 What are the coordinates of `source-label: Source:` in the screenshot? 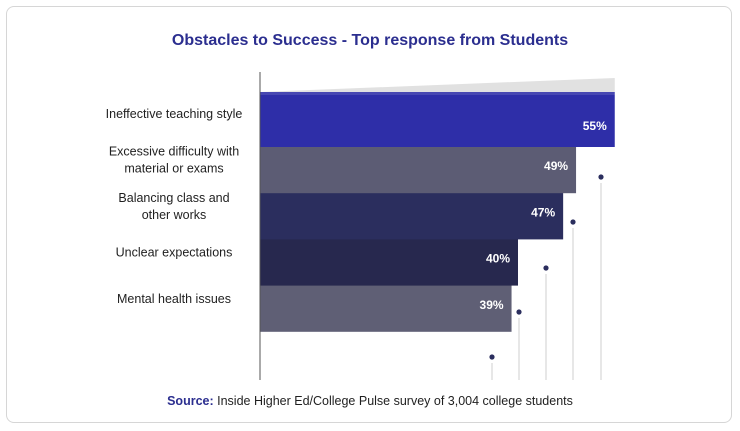 It's located at (190, 401).